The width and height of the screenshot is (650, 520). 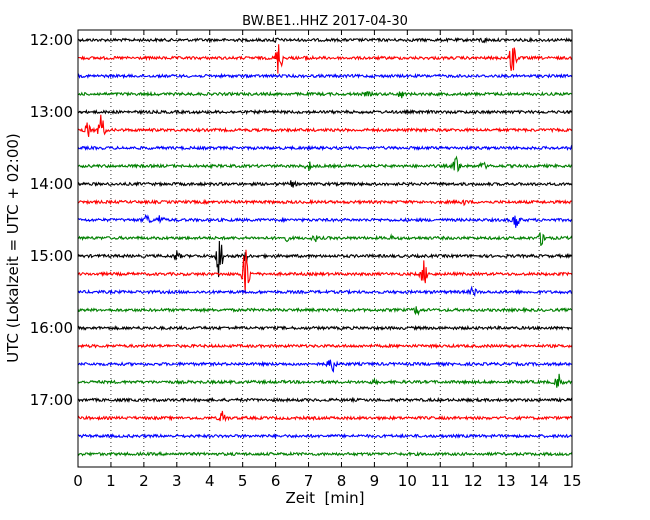 What do you see at coordinates (51, 400) in the screenshot?
I see `y-tick-label: 17:00` at bounding box center [51, 400].